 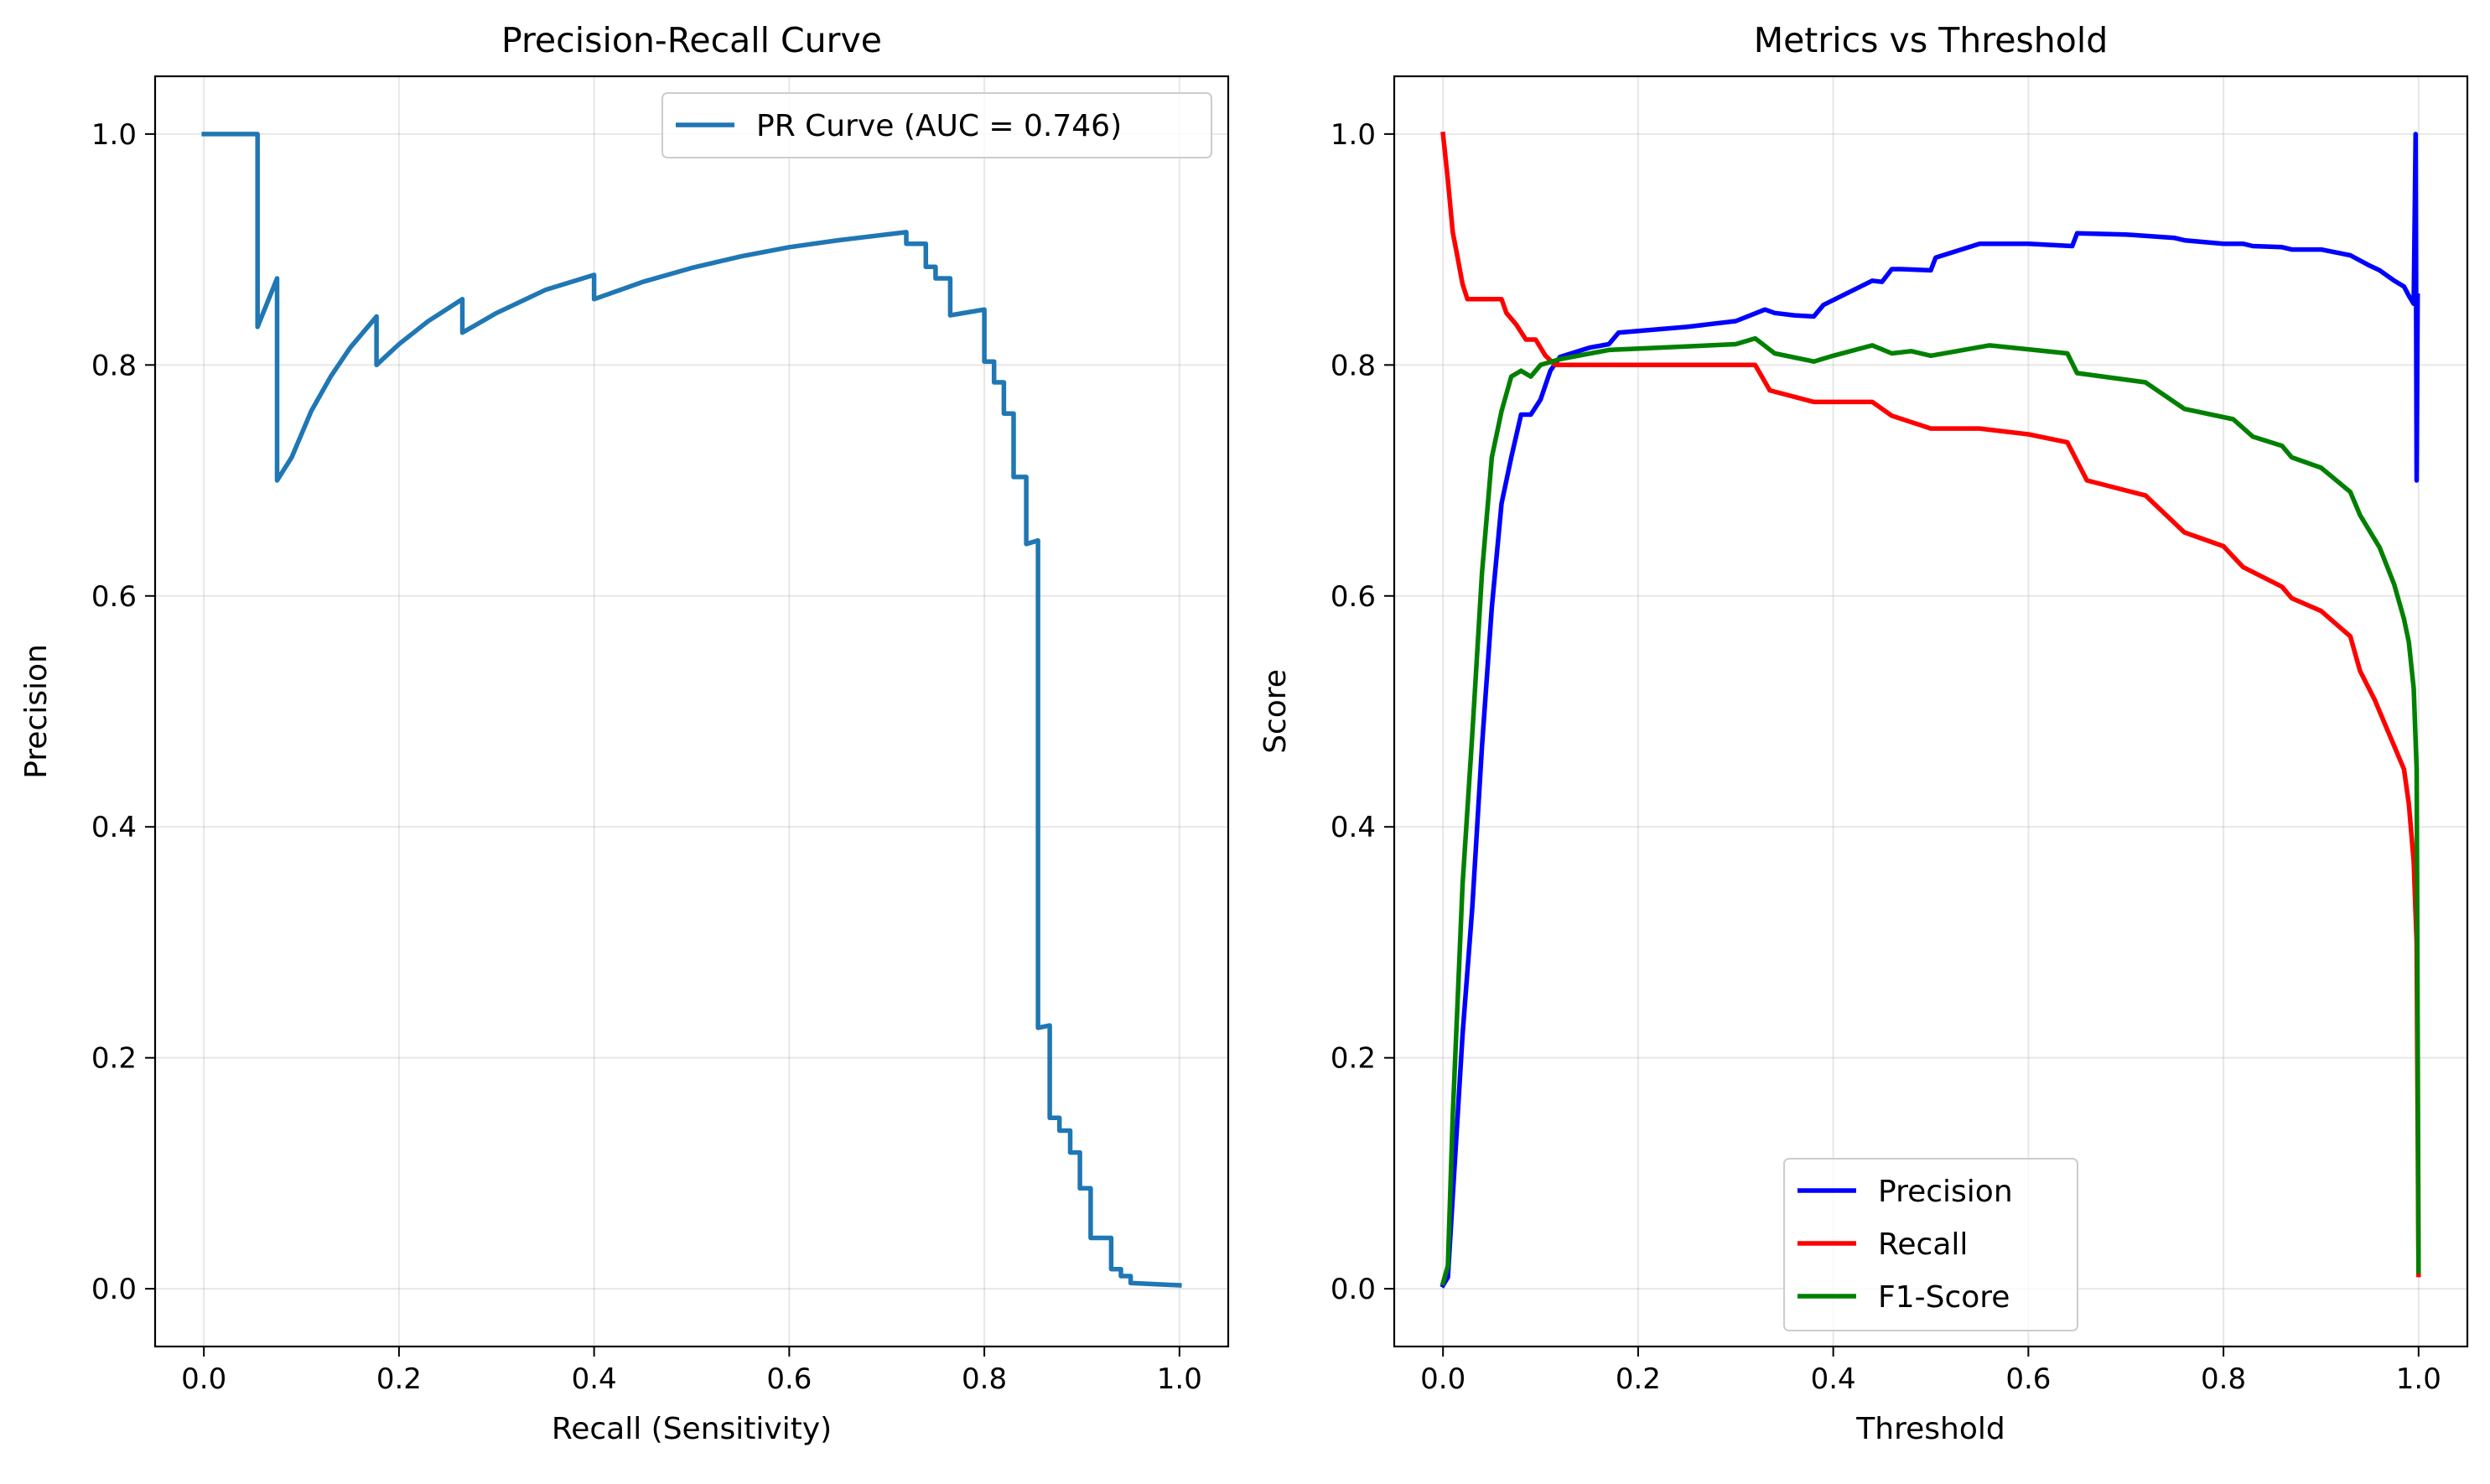 I want to click on metrics-x-tick-label: 0.8, so click(x=2223, y=1379).